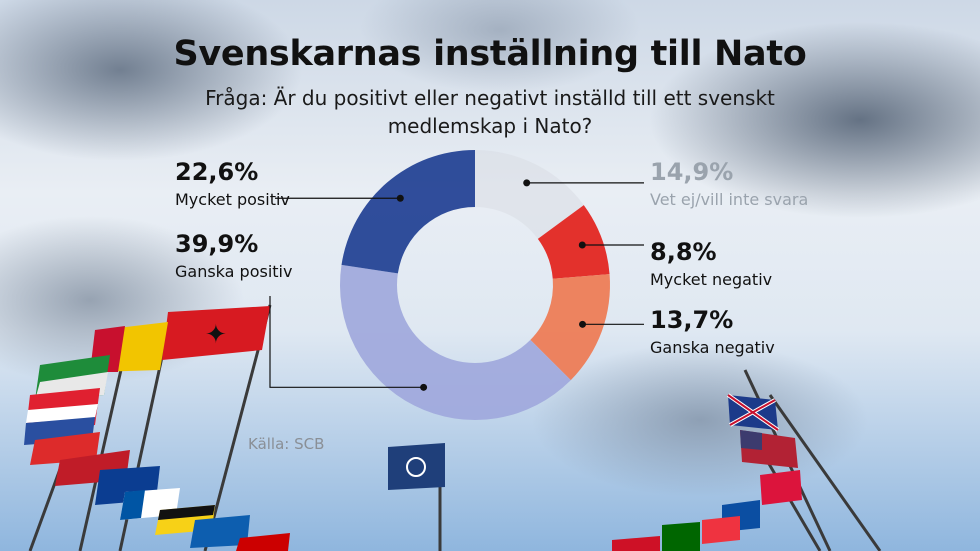 This screenshot has width=980, height=551. Describe the element at coordinates (232, 199) in the screenshot. I see `slice-category-label-5: Mycket positiv` at that location.